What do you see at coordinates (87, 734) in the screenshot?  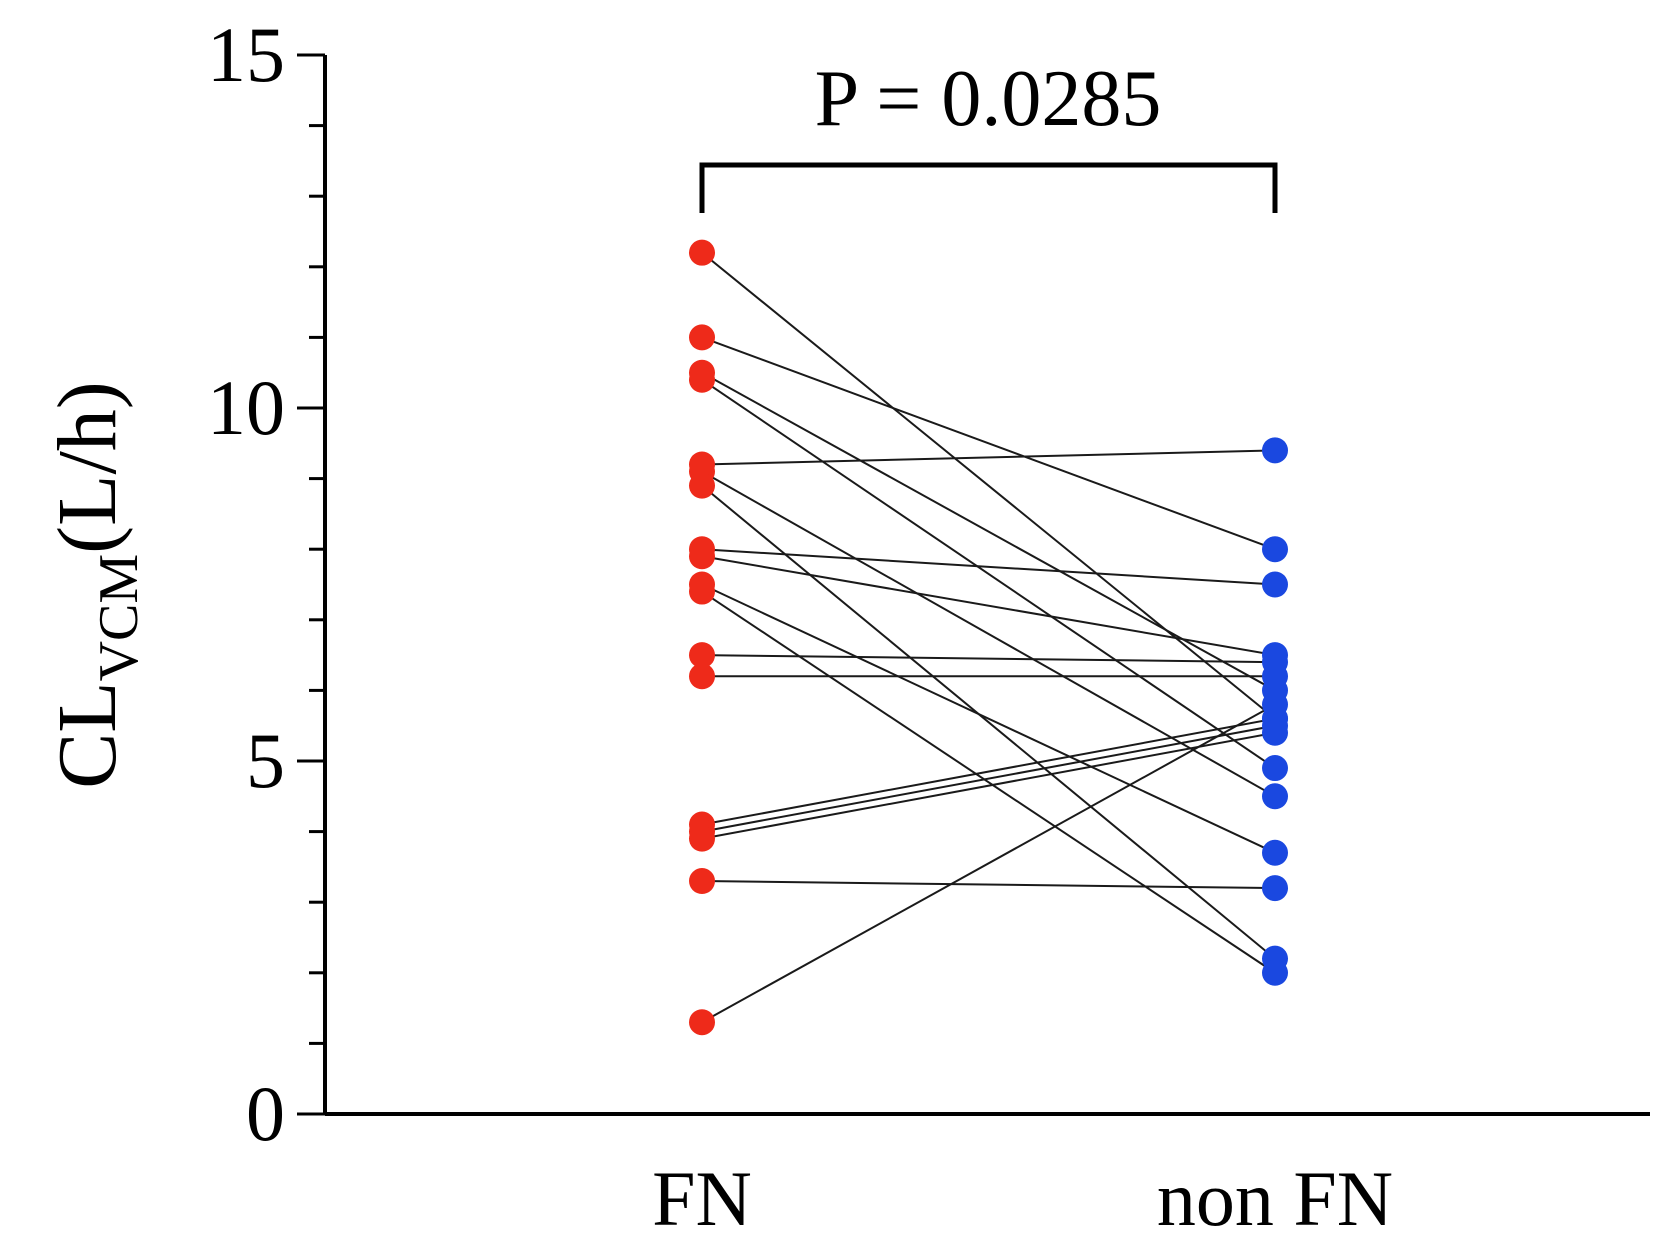 I see `y-axis-label-main: CL` at bounding box center [87, 734].